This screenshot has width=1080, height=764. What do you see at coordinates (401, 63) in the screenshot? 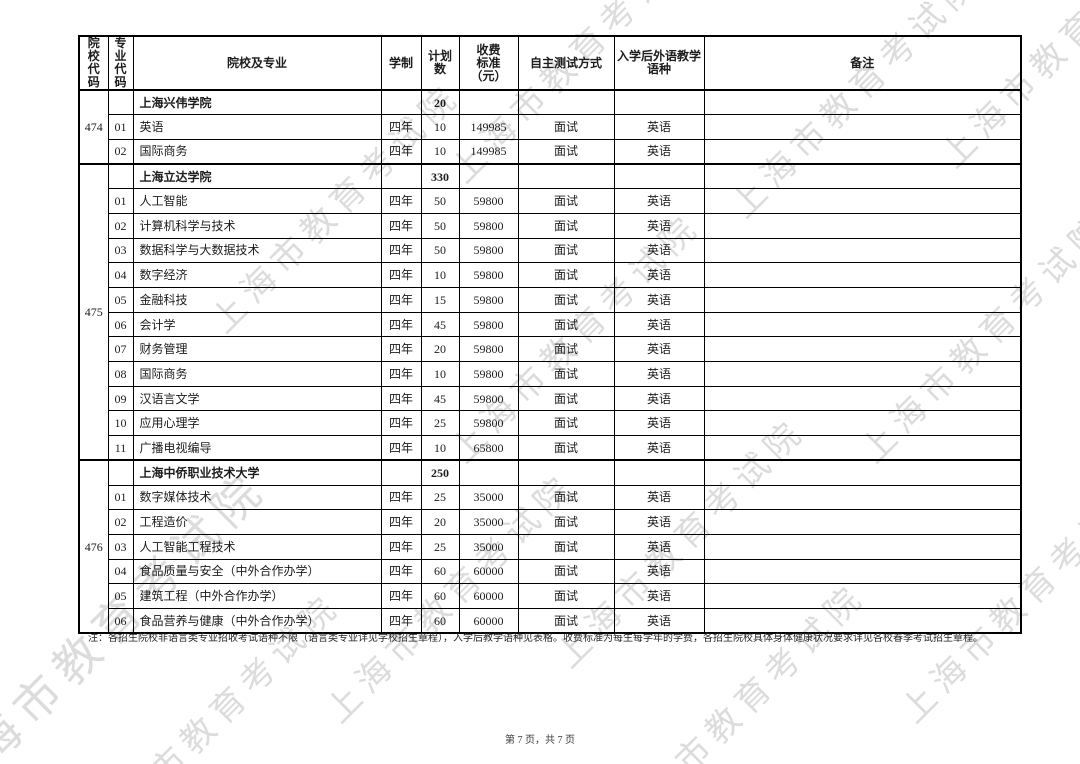
I see `header-study-years: 学制` at bounding box center [401, 63].